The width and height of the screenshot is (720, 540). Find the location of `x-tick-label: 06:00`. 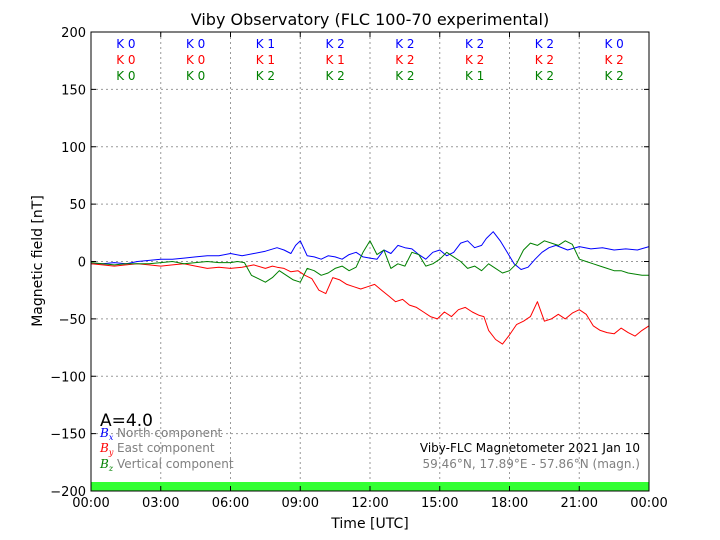

x-tick-label: 06:00 is located at coordinates (230, 503).